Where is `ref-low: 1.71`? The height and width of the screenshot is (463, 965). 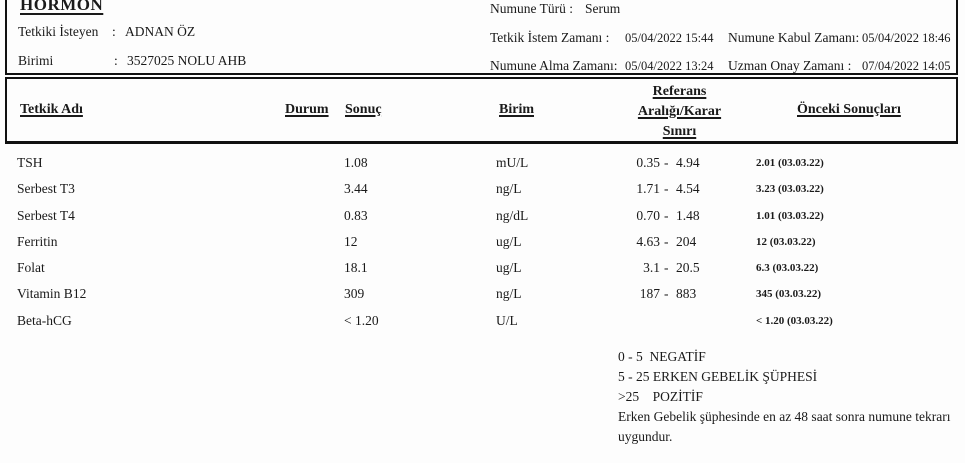
ref-low: 1.71 is located at coordinates (648, 189).